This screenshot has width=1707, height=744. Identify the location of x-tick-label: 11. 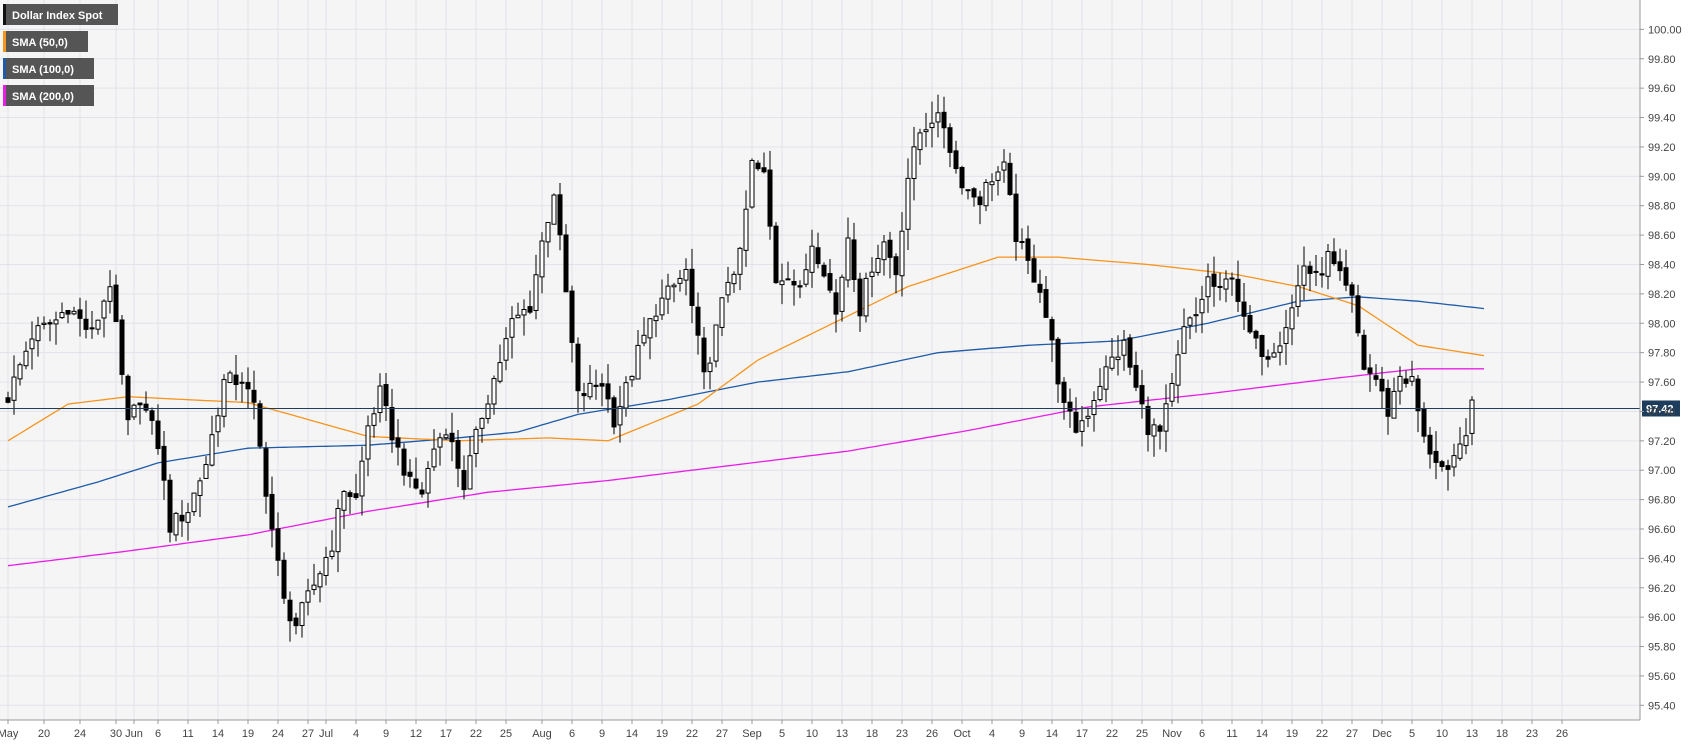
(187, 734).